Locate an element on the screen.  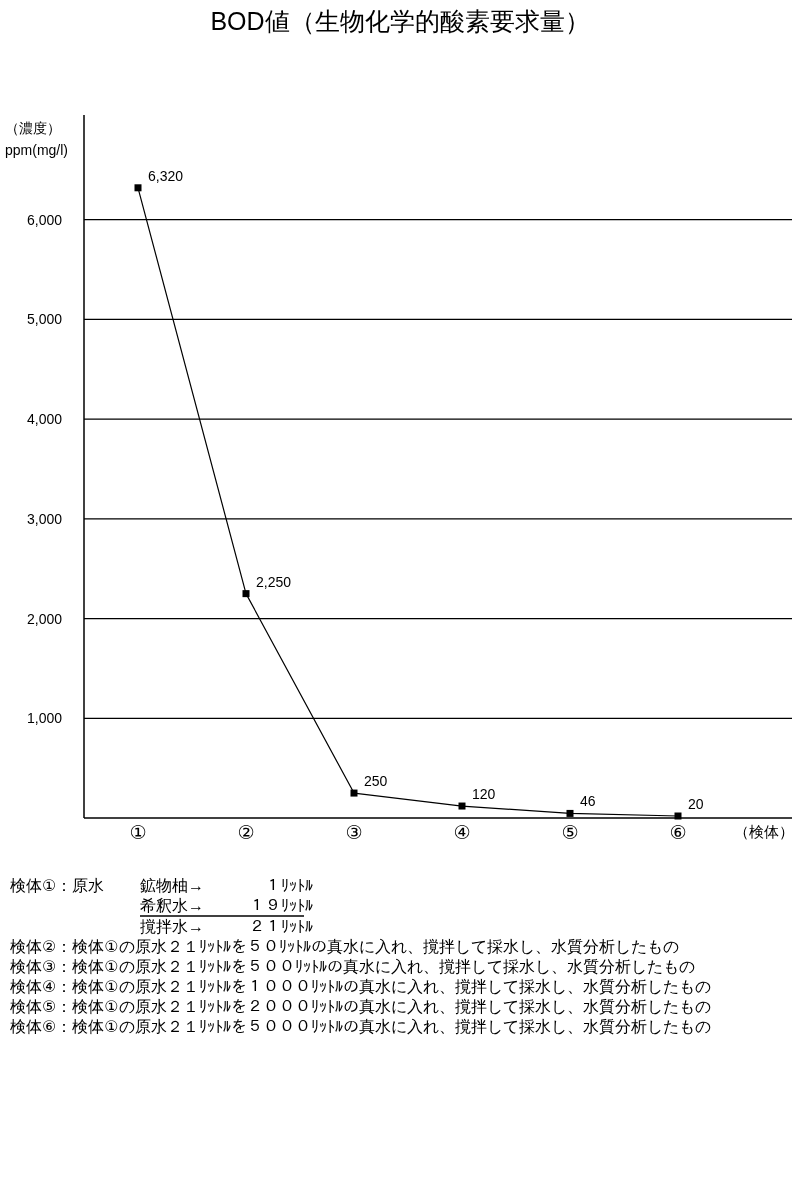
ytick: 2,000 is located at coordinates (44, 618).